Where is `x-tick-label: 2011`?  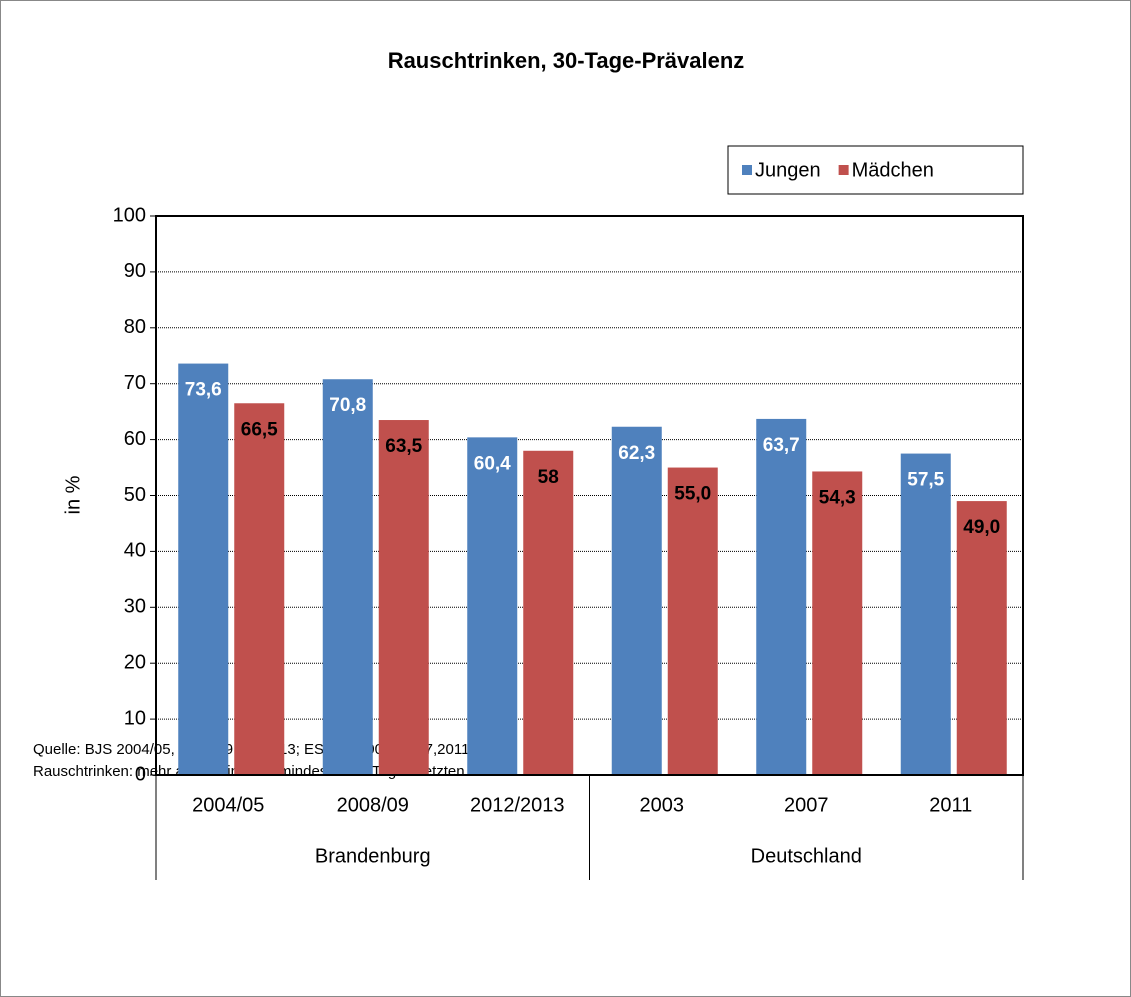 x-tick-label: 2011 is located at coordinates (950, 805).